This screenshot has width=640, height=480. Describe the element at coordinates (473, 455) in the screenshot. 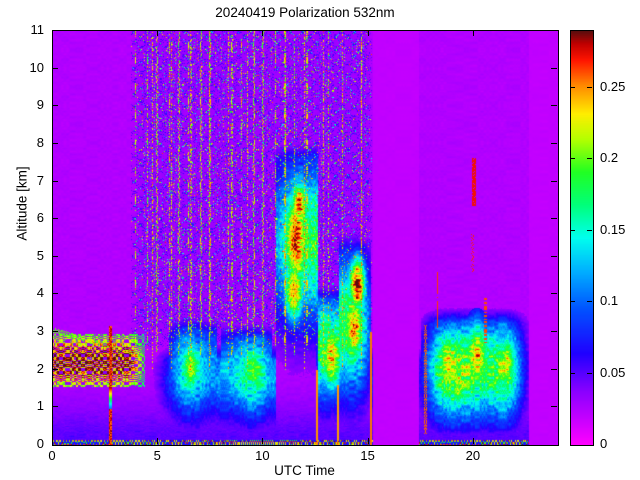

I see `x-tick-label: 20` at that location.